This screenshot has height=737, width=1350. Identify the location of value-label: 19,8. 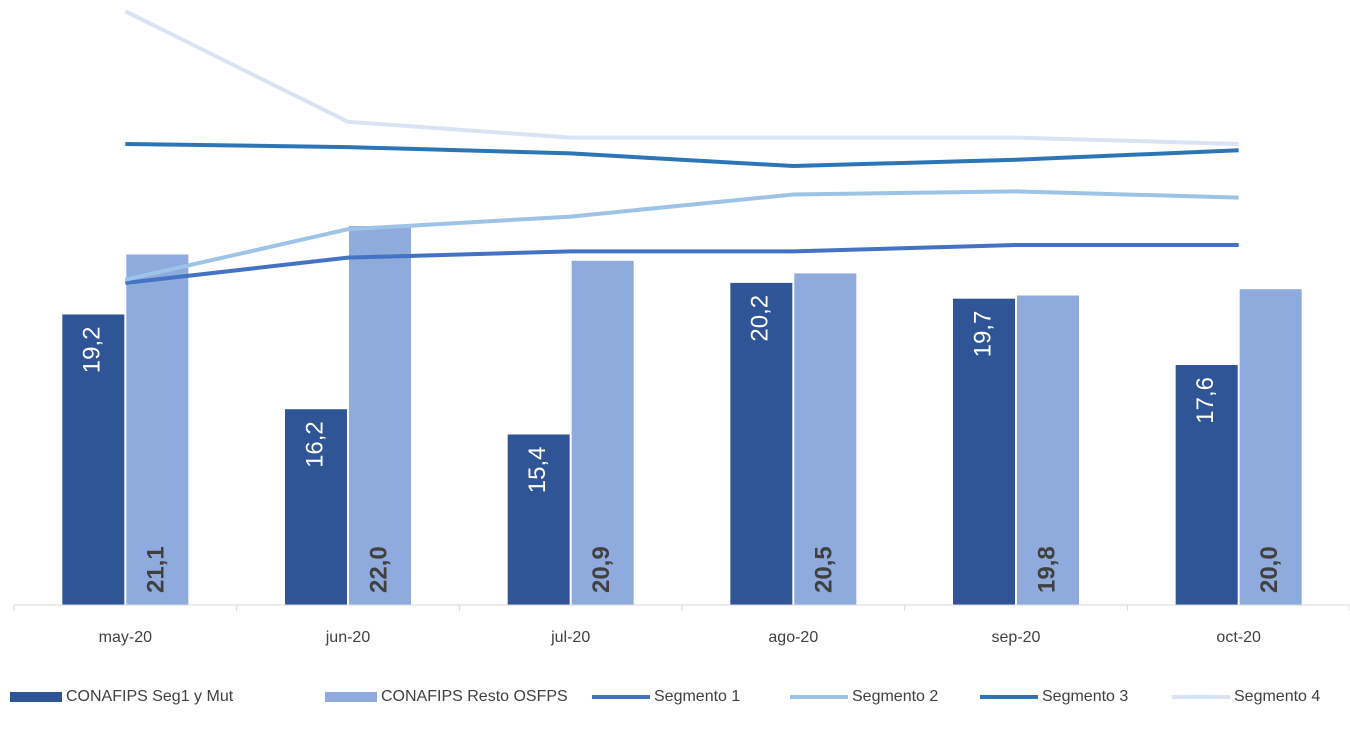
(1046, 569).